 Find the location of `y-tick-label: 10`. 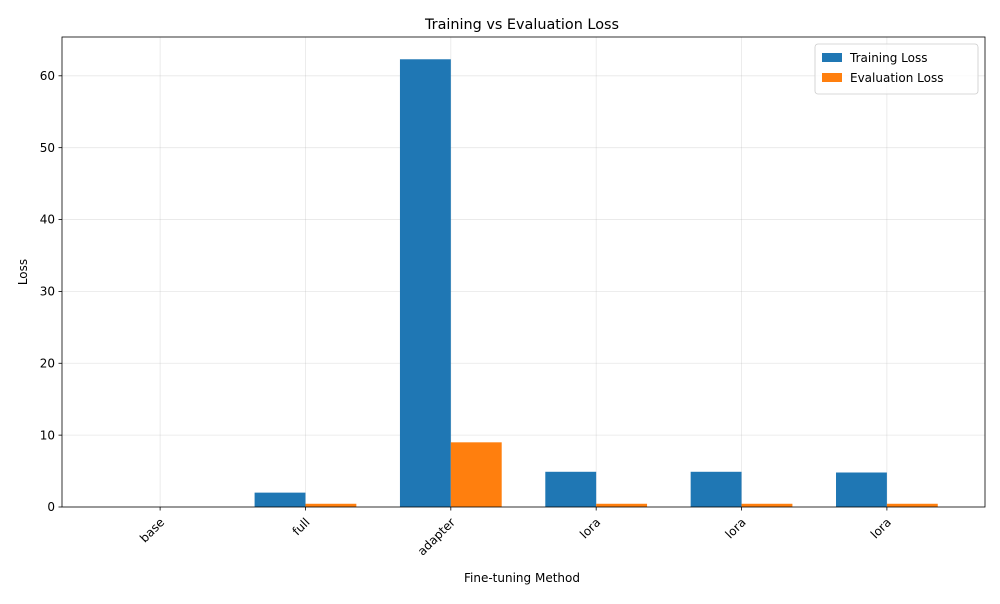

y-tick-label: 10 is located at coordinates (47, 435).